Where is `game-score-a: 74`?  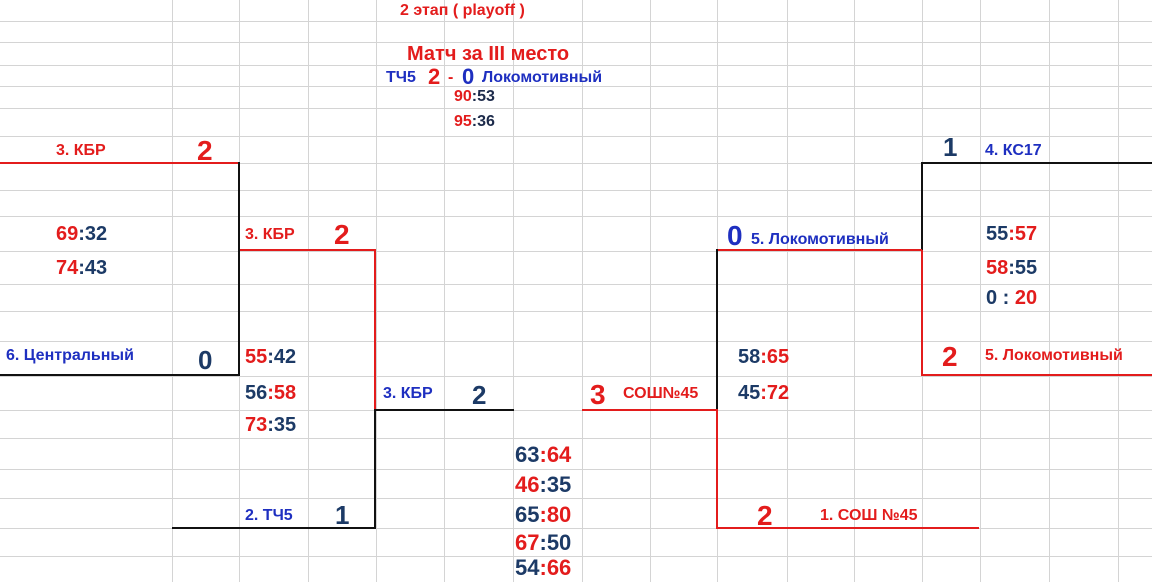 game-score-a: 74 is located at coordinates (67, 268).